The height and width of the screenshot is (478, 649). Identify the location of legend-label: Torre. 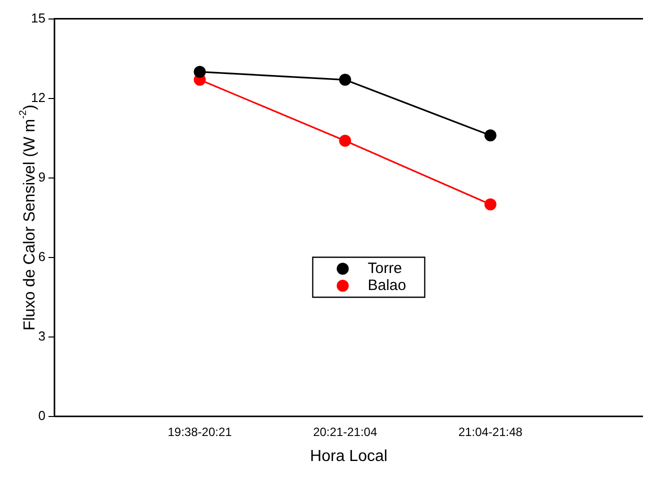
(385, 268).